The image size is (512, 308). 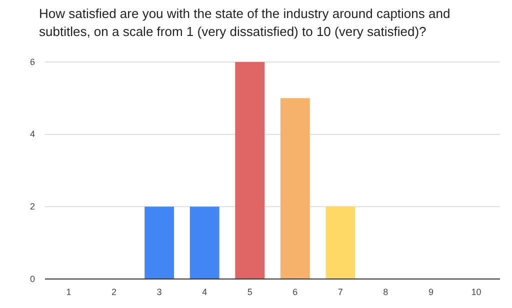 What do you see at coordinates (205, 292) in the screenshot?
I see `x-tick-label: 4` at bounding box center [205, 292].